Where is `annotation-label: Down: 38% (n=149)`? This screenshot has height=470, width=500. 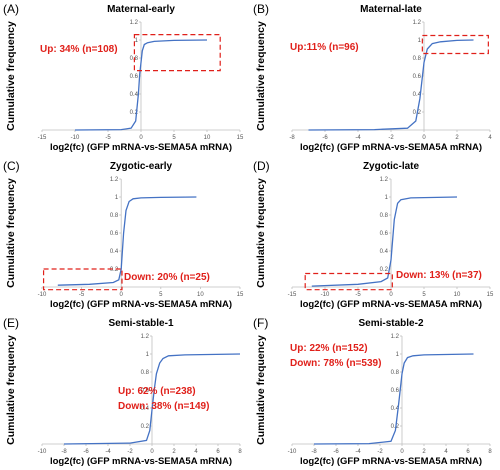 annotation-label: Down: 38% (n=149) is located at coordinates (163, 406).